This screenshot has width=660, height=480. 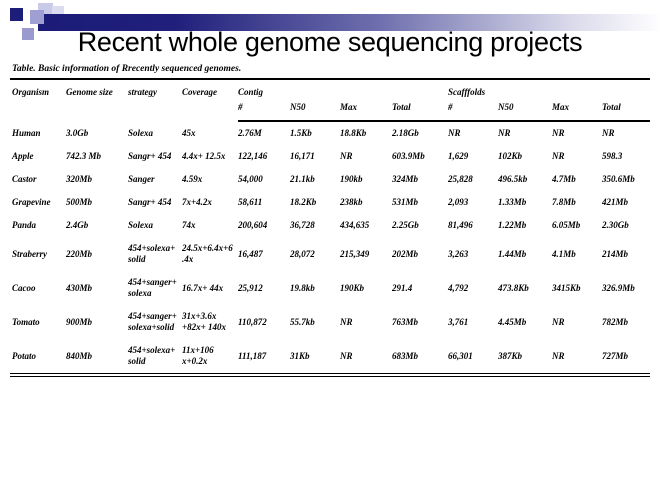 I want to click on contig-count-cell: 2.76M, so click(x=250, y=133).